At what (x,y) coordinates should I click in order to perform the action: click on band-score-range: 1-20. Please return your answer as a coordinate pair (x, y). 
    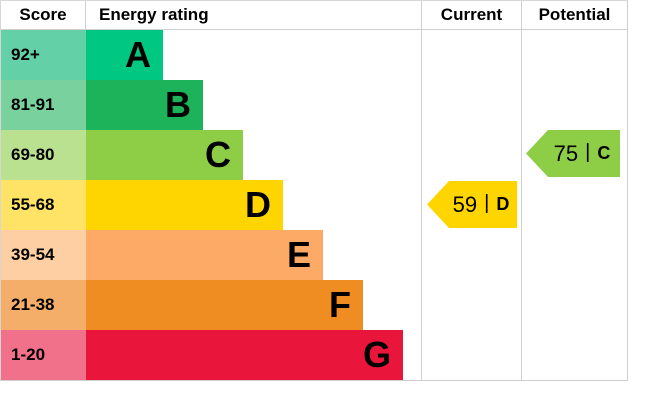
    Looking at the image, I should click on (43, 355).